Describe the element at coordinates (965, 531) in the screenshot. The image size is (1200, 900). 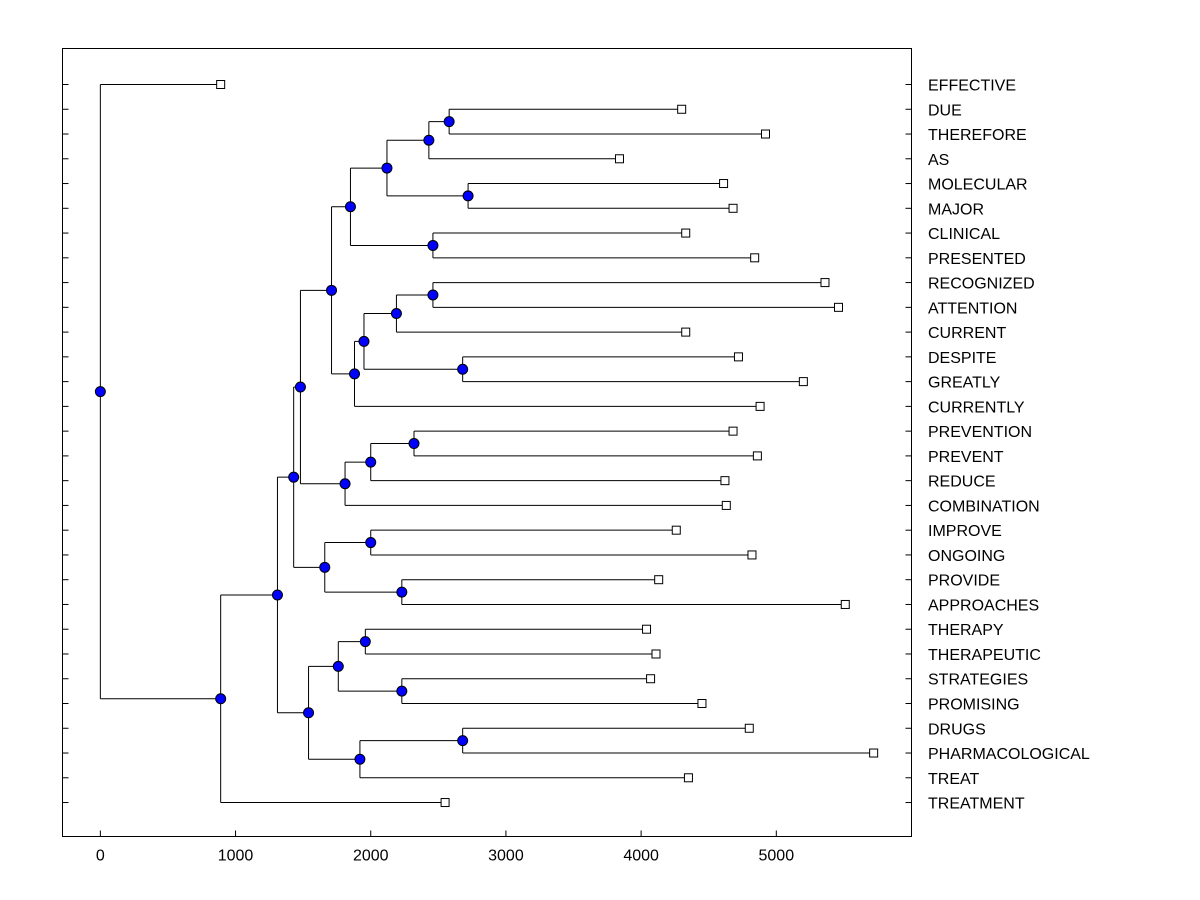
I see `leaf-label: IMPROVE` at that location.